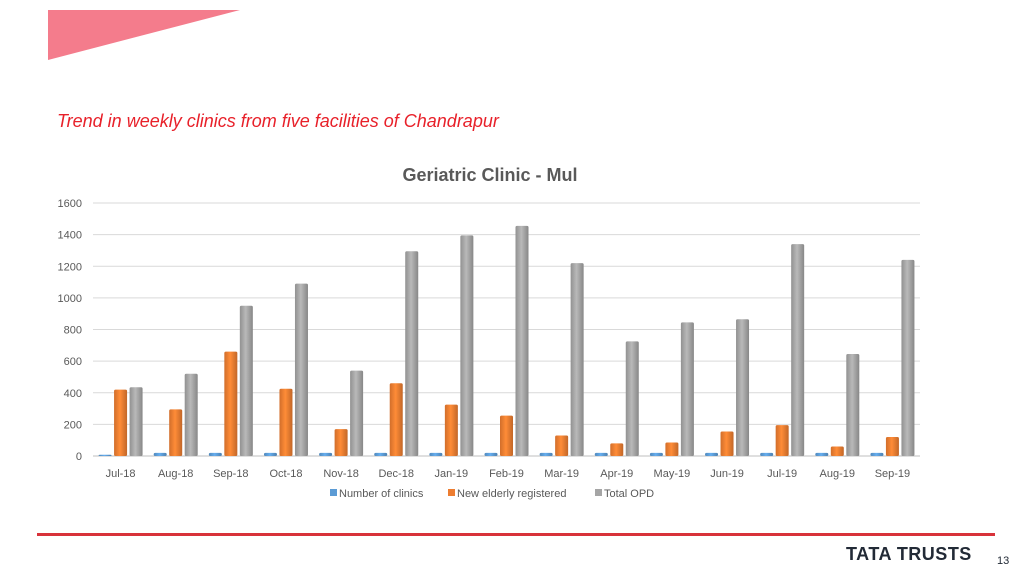 The image size is (1024, 576). What do you see at coordinates (909, 554) in the screenshot?
I see `brand-logo-text: TATA TRUSTS` at bounding box center [909, 554].